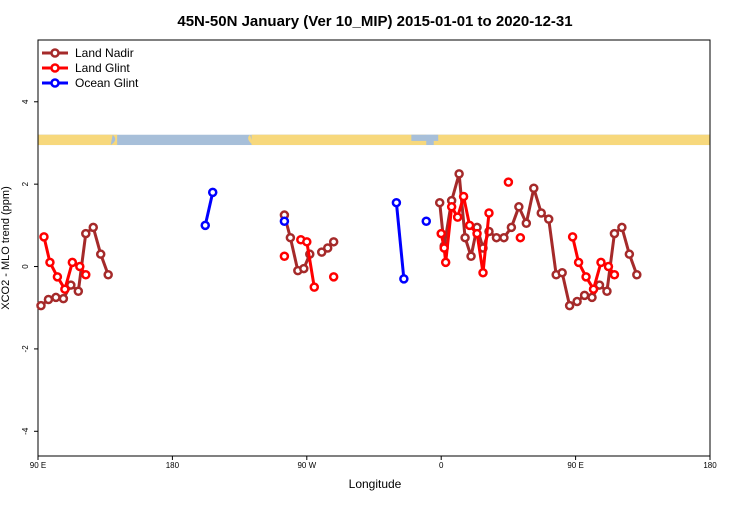  Describe the element at coordinates (86, 68) in the screenshot. I see `legend-item: Land Glint` at that location.